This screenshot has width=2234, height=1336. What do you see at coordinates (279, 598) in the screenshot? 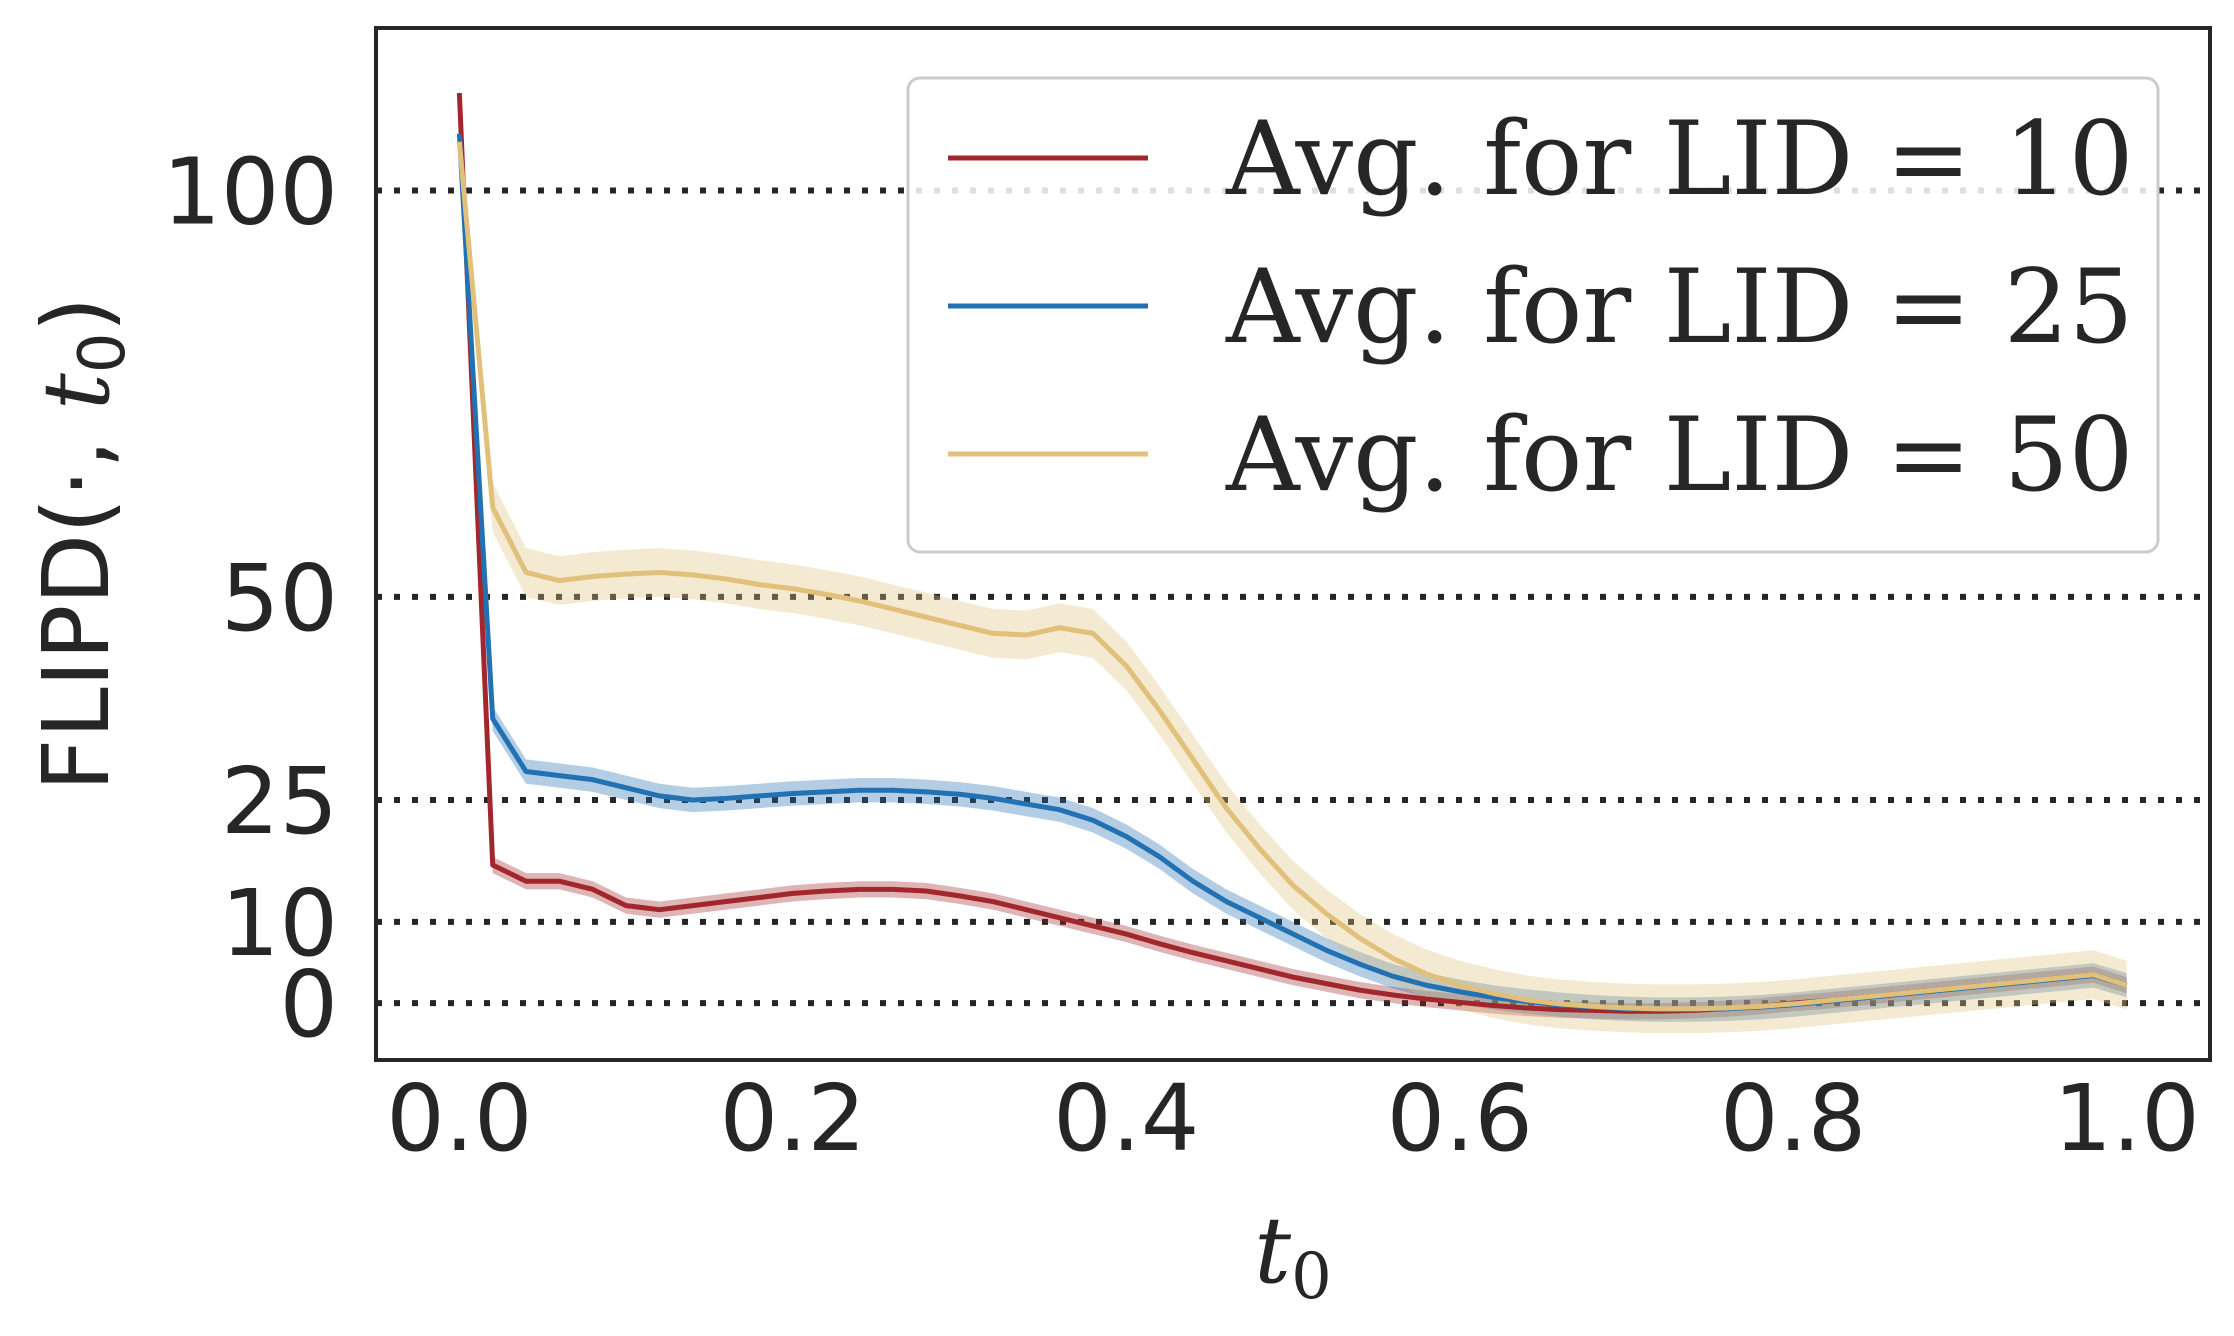
I see `y-tick-label: 50` at bounding box center [279, 598].